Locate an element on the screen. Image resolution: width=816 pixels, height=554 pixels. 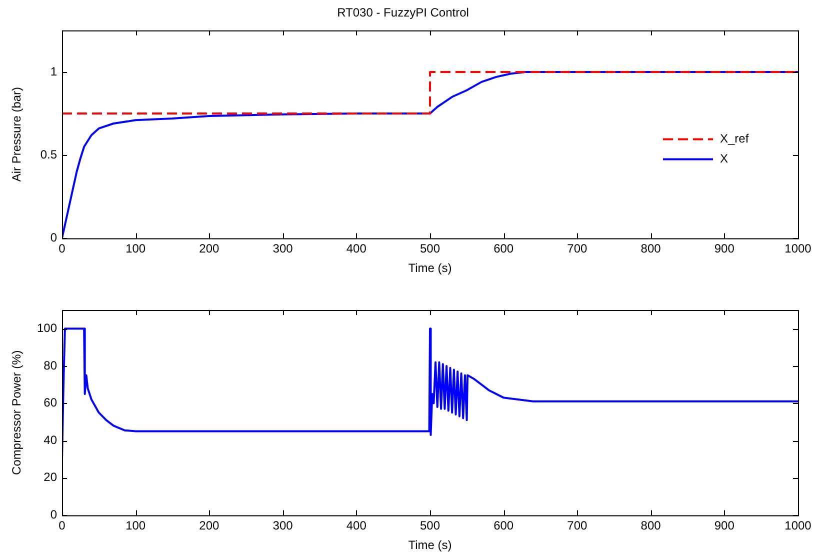
y-axis-title: Compressor Power (%) is located at coordinates (17, 412).